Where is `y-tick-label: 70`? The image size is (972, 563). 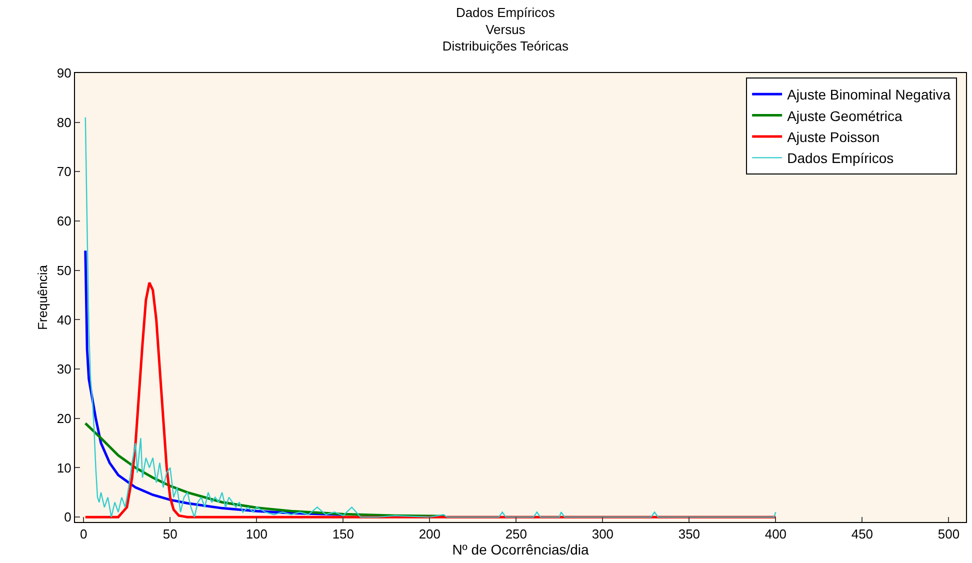 y-tick-label: 70 is located at coordinates (64, 172).